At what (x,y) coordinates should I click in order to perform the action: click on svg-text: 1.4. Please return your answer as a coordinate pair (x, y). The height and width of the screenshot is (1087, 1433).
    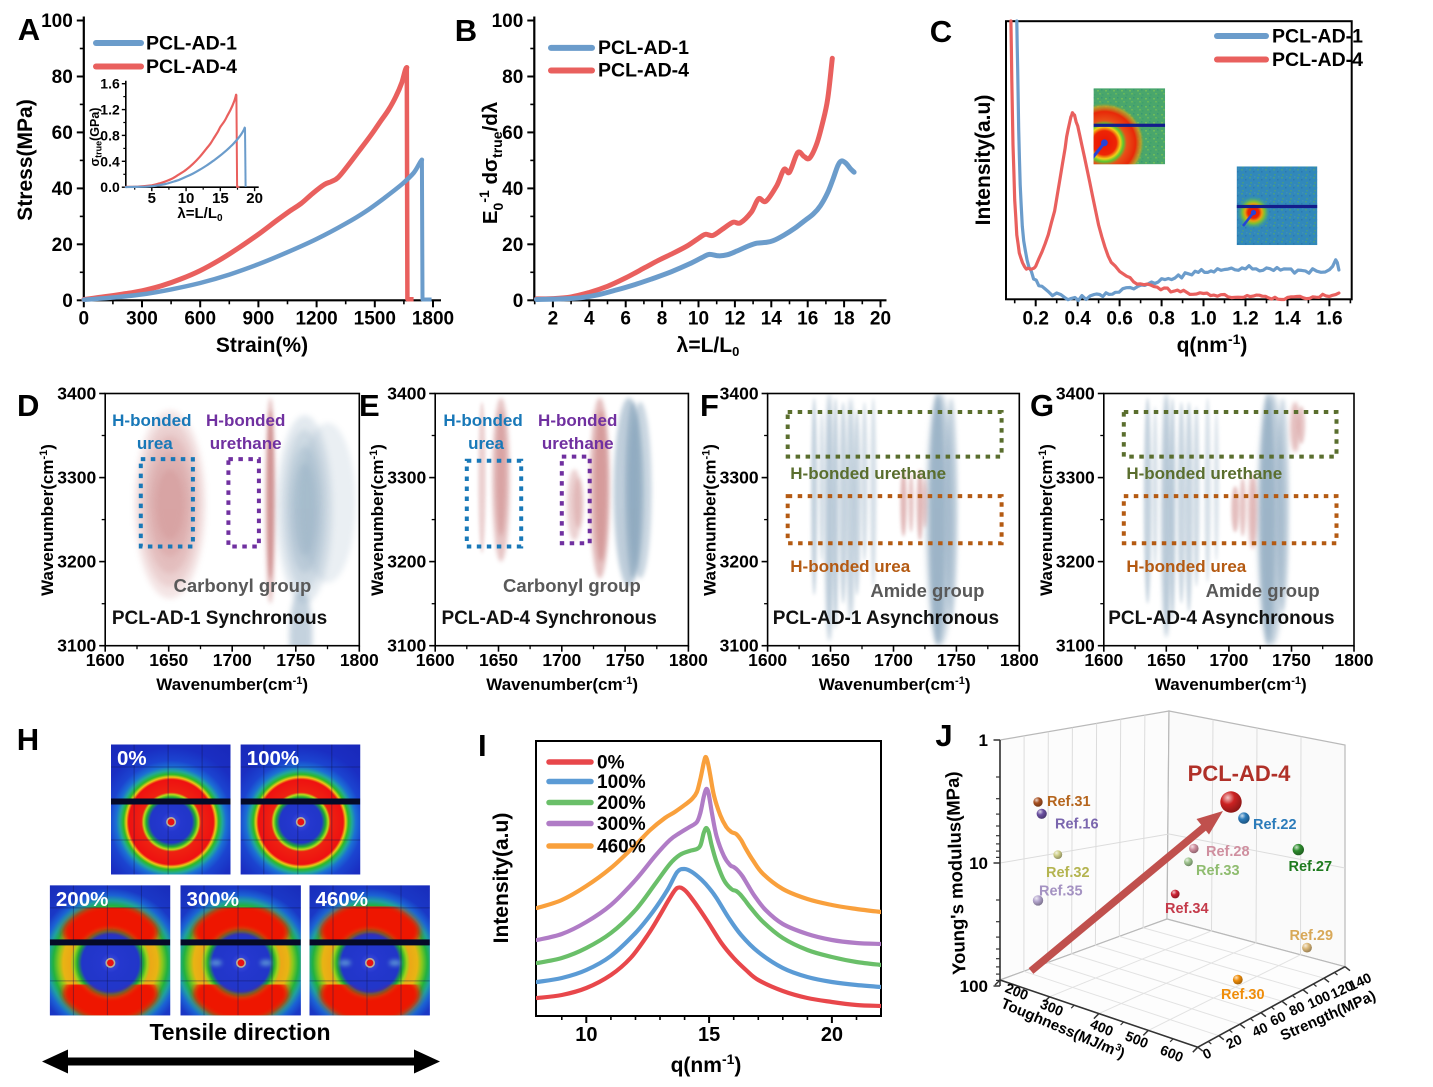
    Looking at the image, I should click on (1287, 319).